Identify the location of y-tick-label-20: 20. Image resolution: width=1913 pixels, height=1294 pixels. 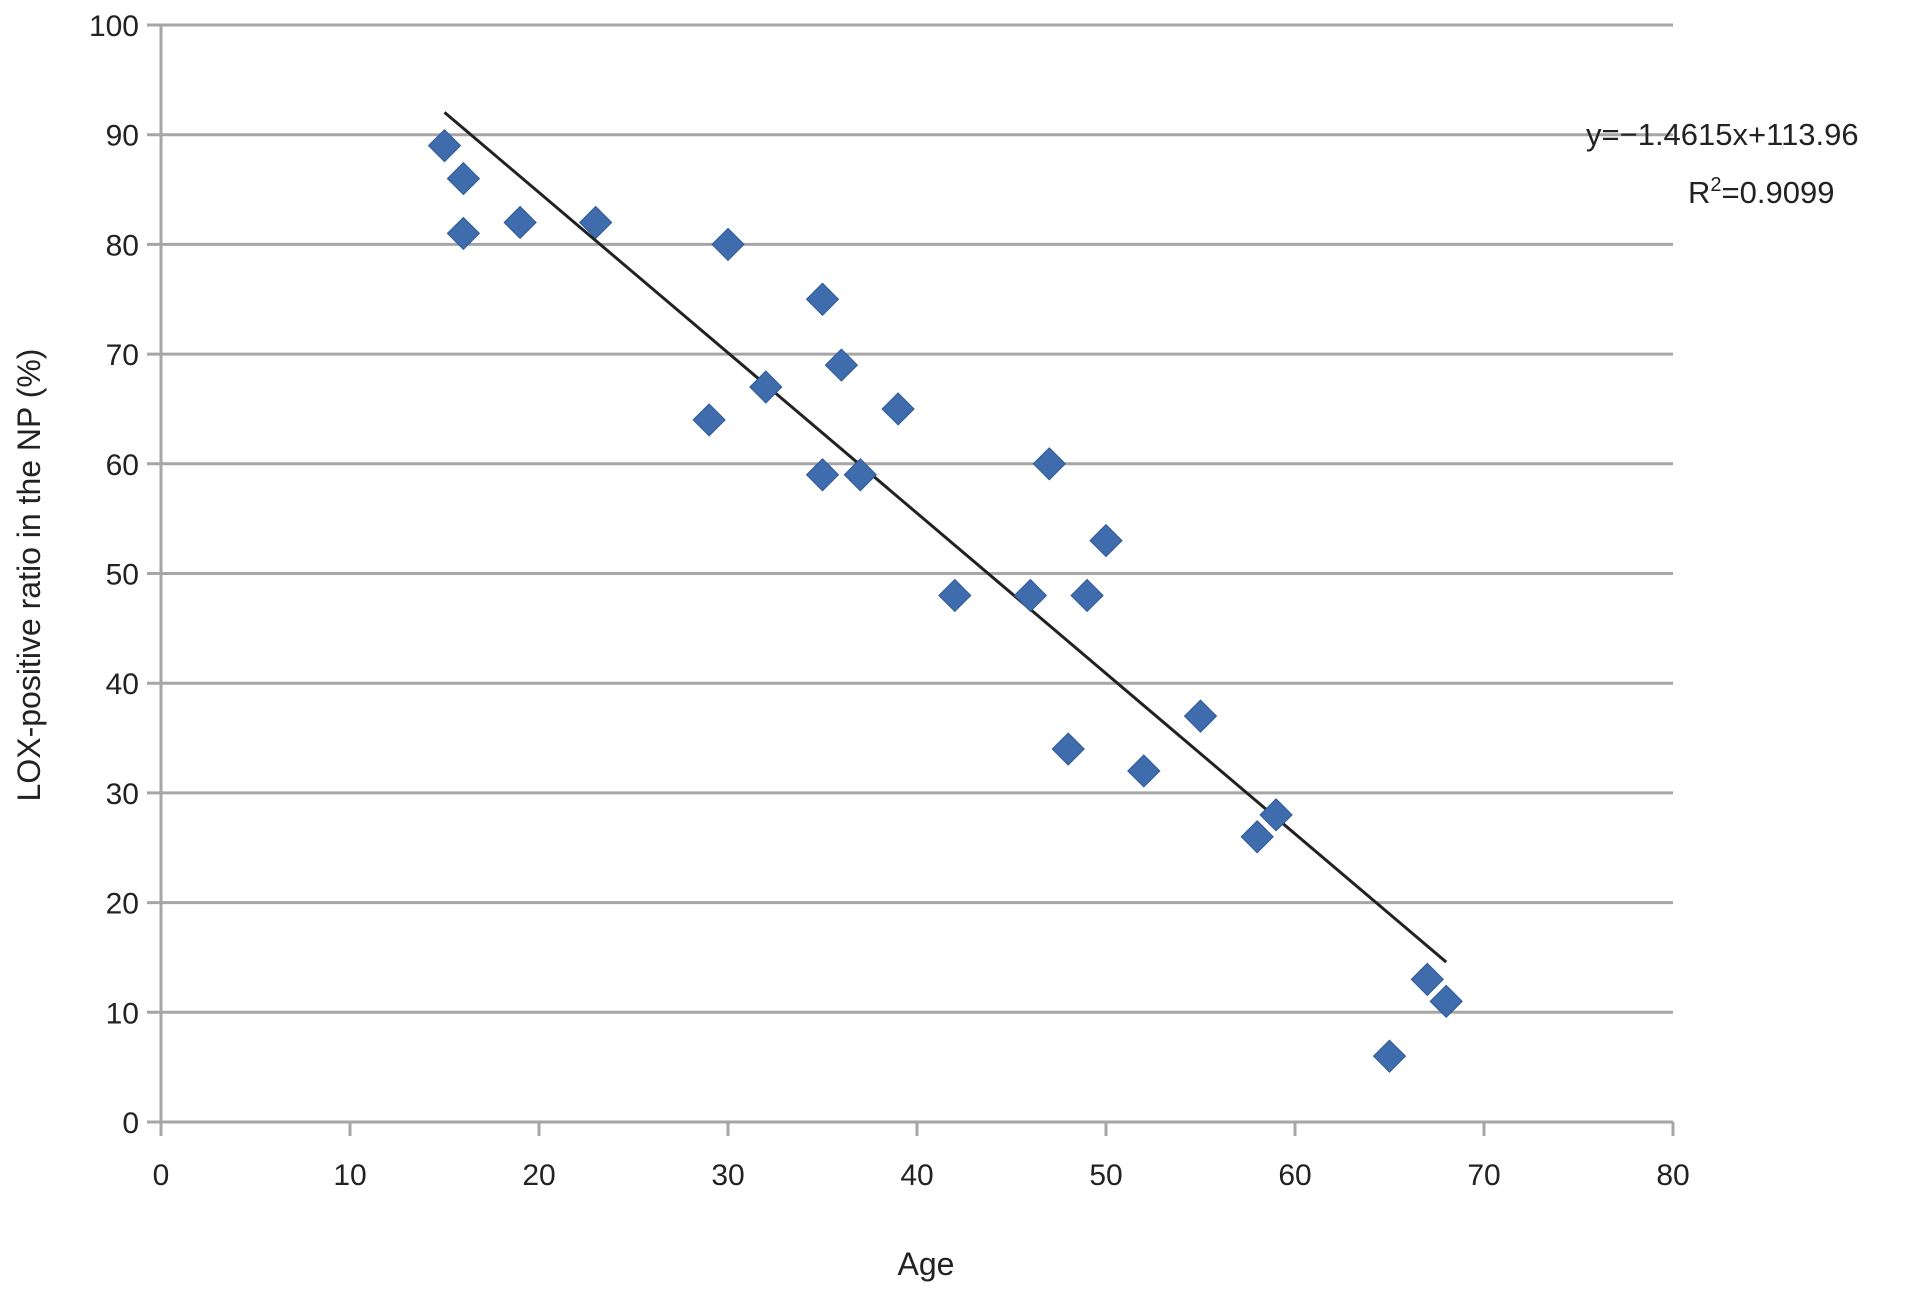
(122, 904).